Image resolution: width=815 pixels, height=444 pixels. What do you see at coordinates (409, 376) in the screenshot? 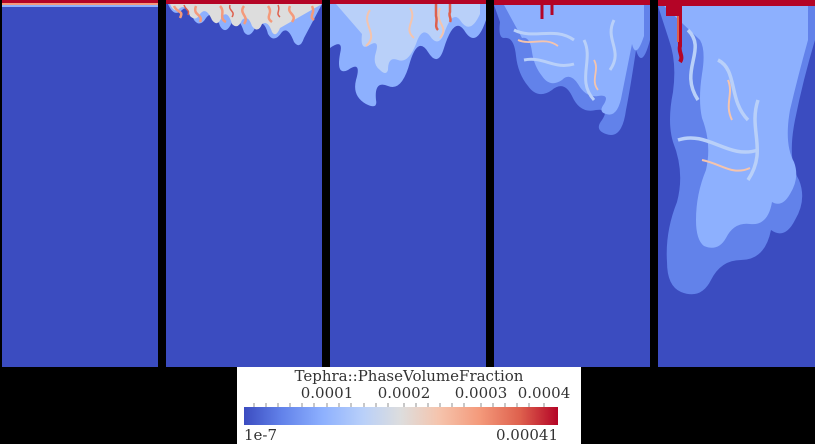
I see `legend-title: Tephra::PhaseVolumeFraction` at bounding box center [409, 376].